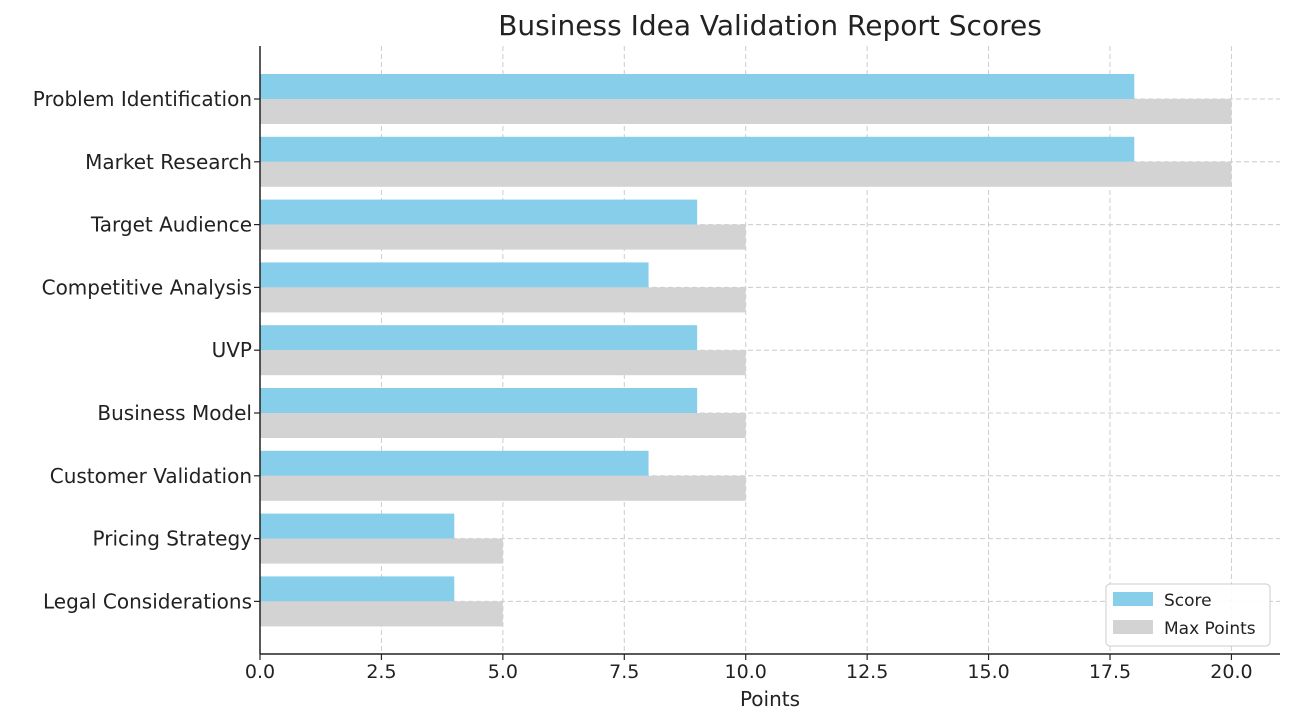 Image resolution: width=1292 pixels, height=728 pixels. Describe the element at coordinates (174, 413) in the screenshot. I see `y-tick-label: Business Model` at that location.